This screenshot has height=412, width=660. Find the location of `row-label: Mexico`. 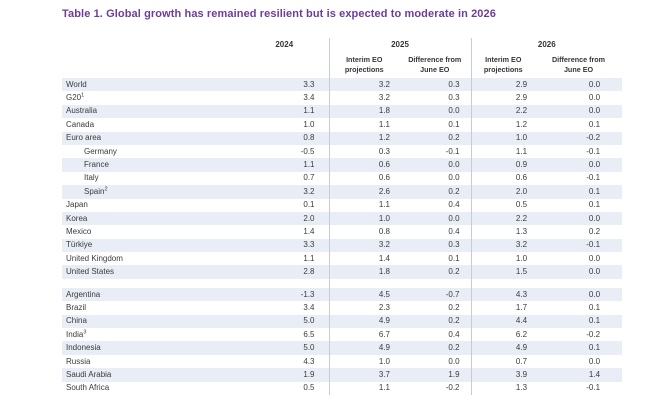

row-label: Mexico is located at coordinates (79, 231).